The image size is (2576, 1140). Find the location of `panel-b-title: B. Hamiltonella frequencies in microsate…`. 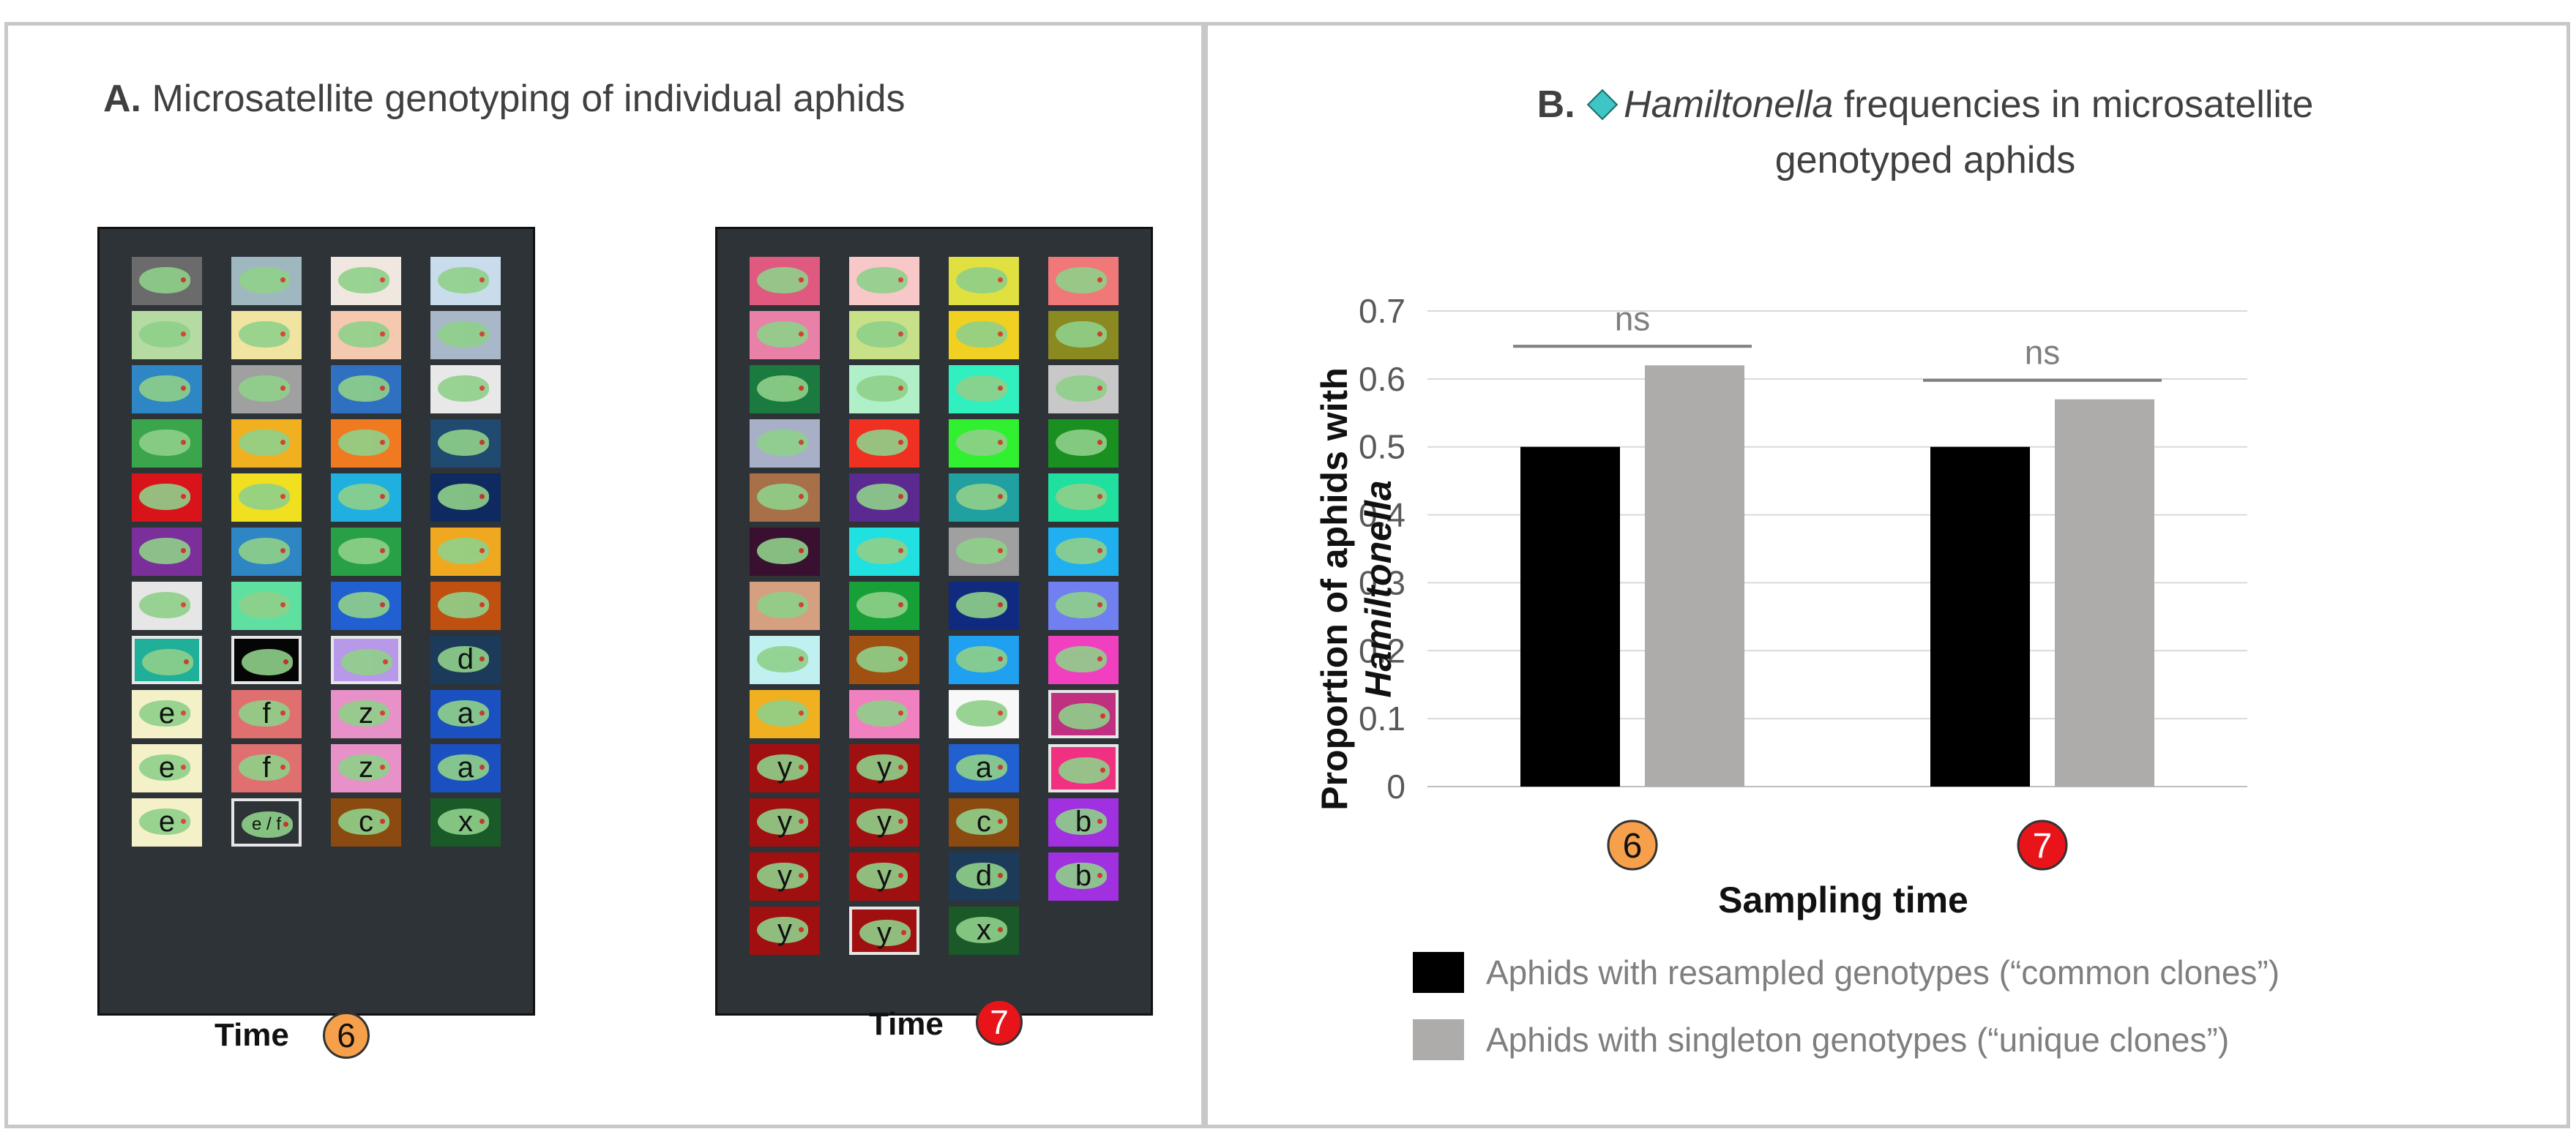

panel-b-title: B. Hamiltonella frequencies in microsate… is located at coordinates (1925, 132).